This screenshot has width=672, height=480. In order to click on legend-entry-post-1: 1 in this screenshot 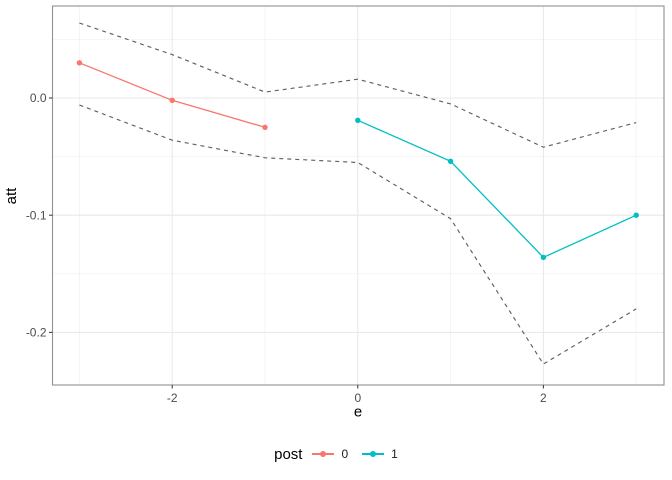, I will do `click(380, 454)`.